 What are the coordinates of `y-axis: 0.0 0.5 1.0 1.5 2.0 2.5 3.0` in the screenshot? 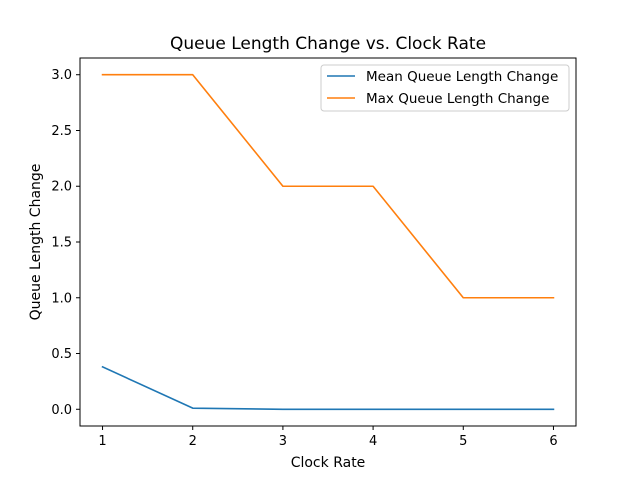 It's located at (65, 243).